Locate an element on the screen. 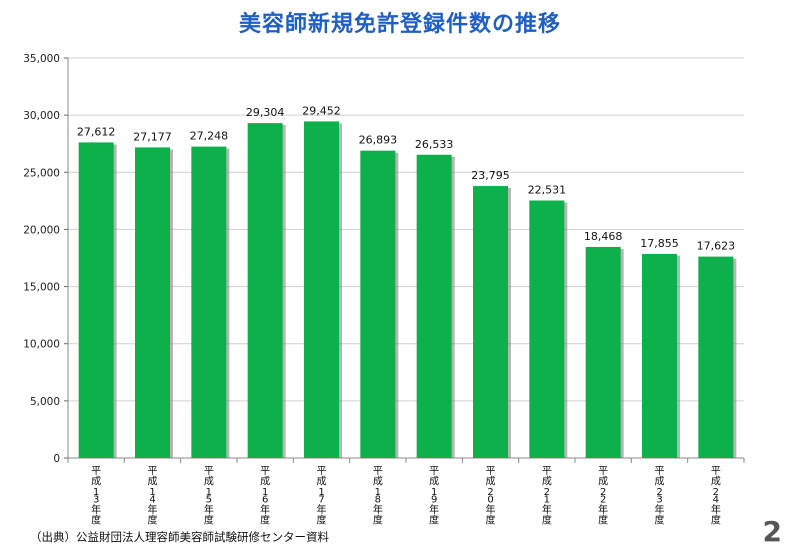 The height and width of the screenshot is (549, 800). x-tick-label: 平成 1 3 年度 is located at coordinates (96, 496).